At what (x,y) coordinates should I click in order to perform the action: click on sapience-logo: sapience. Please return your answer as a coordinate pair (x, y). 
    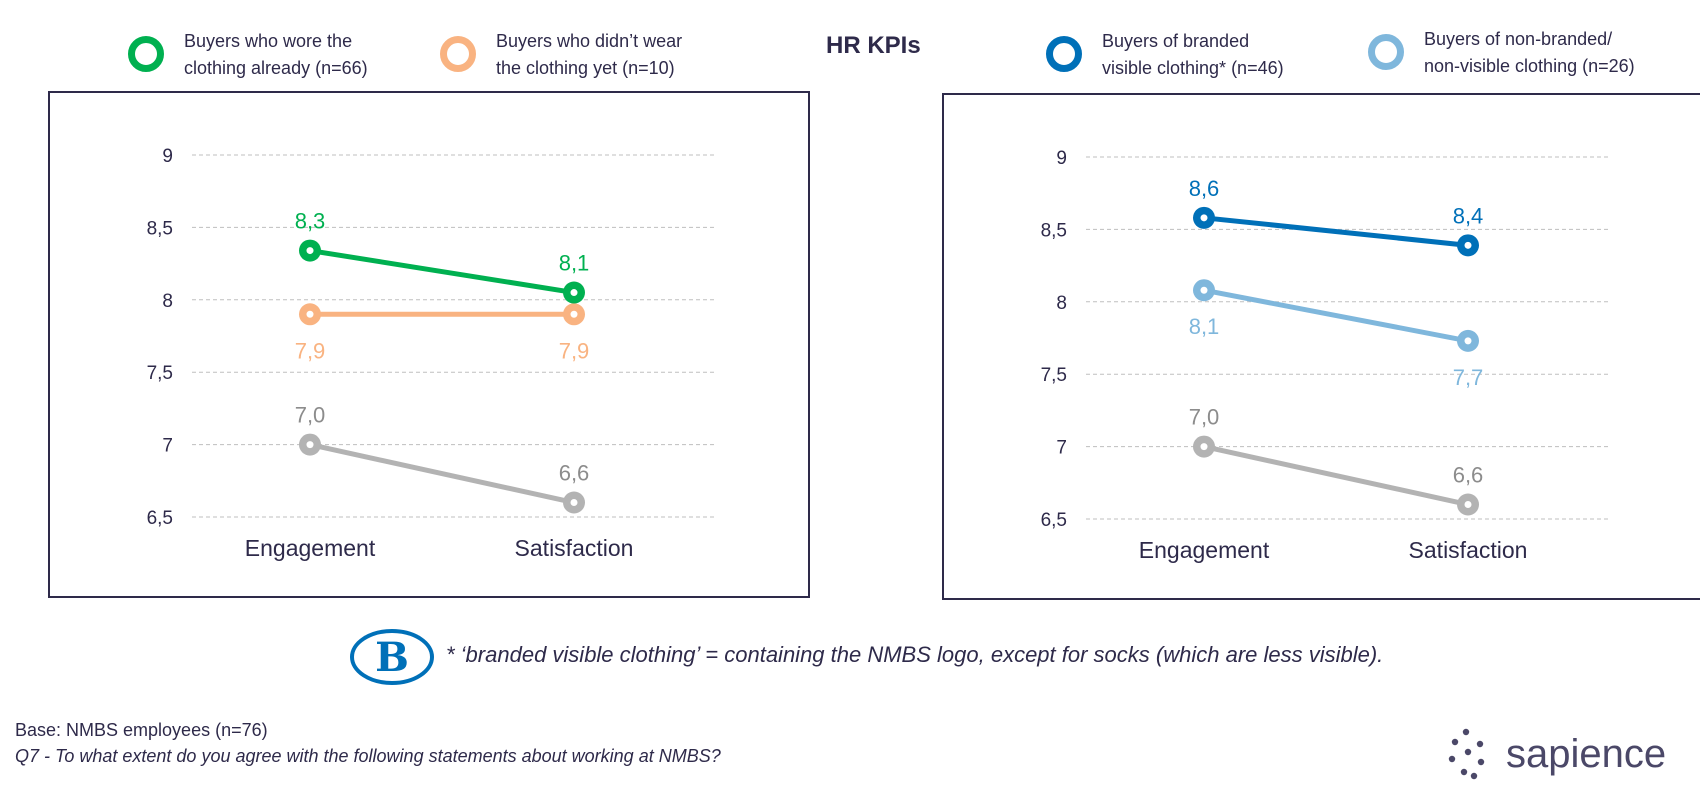
    Looking at the image, I should click on (1556, 754).